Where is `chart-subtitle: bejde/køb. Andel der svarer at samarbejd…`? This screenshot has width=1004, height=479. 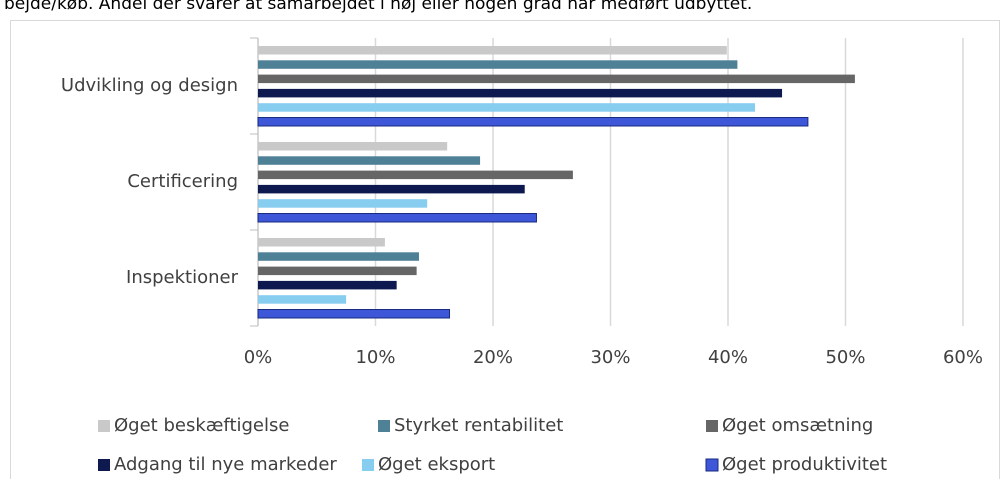 chart-subtitle: bejde/køb. Andel der svarer at samarbejd… is located at coordinates (378, 7).